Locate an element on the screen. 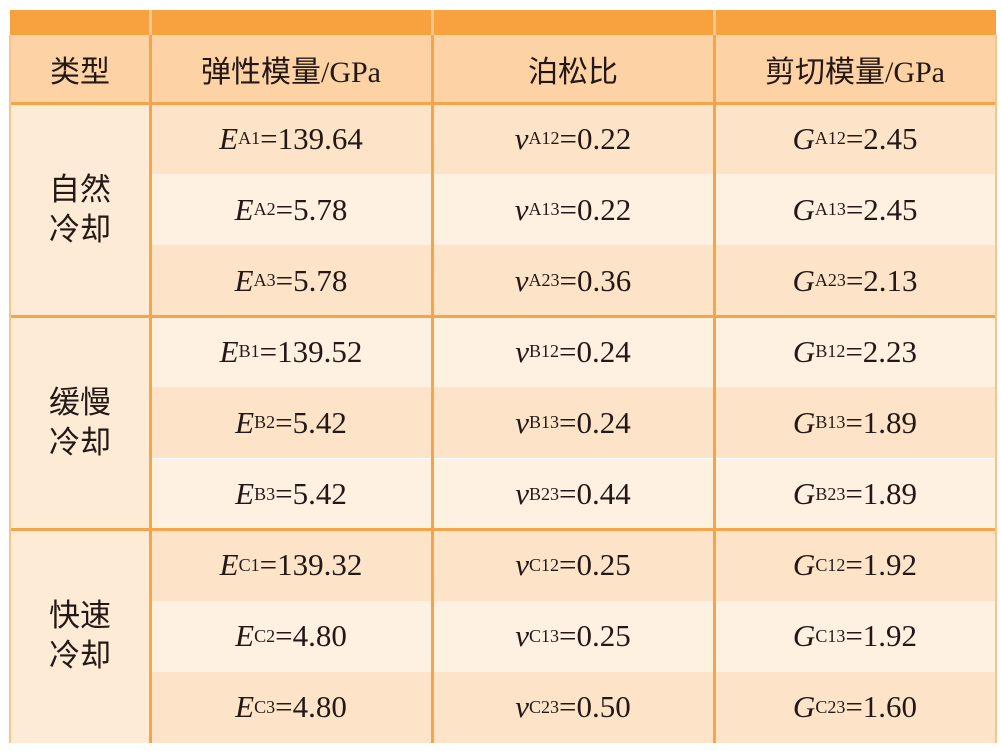 The width and height of the screenshot is (1001, 751). data-cell: v A13 =0.22 is located at coordinates (573, 210).